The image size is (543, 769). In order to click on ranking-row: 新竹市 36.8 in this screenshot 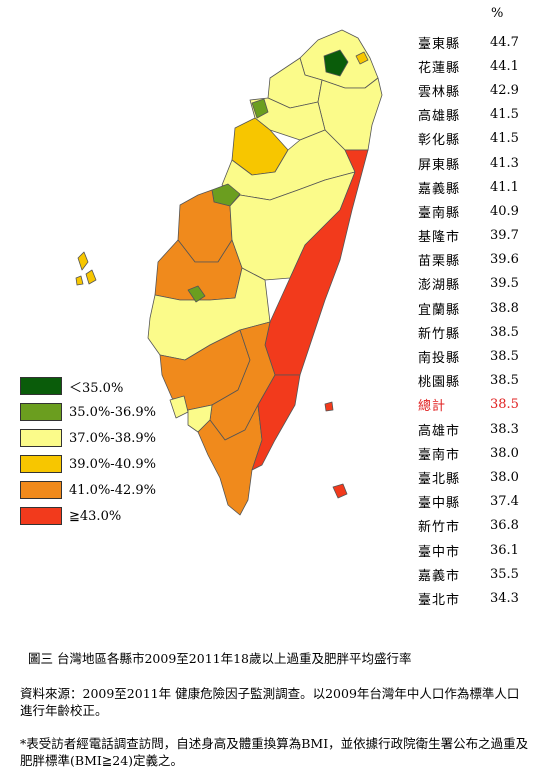, I will do `click(478, 526)`.